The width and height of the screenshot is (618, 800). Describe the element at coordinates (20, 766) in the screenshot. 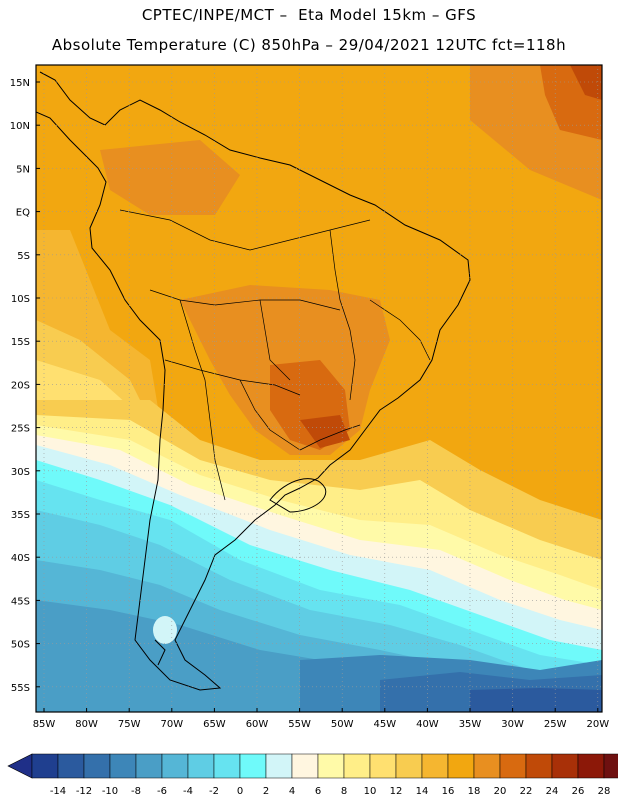

I see `colorbar-under-arrow` at that location.